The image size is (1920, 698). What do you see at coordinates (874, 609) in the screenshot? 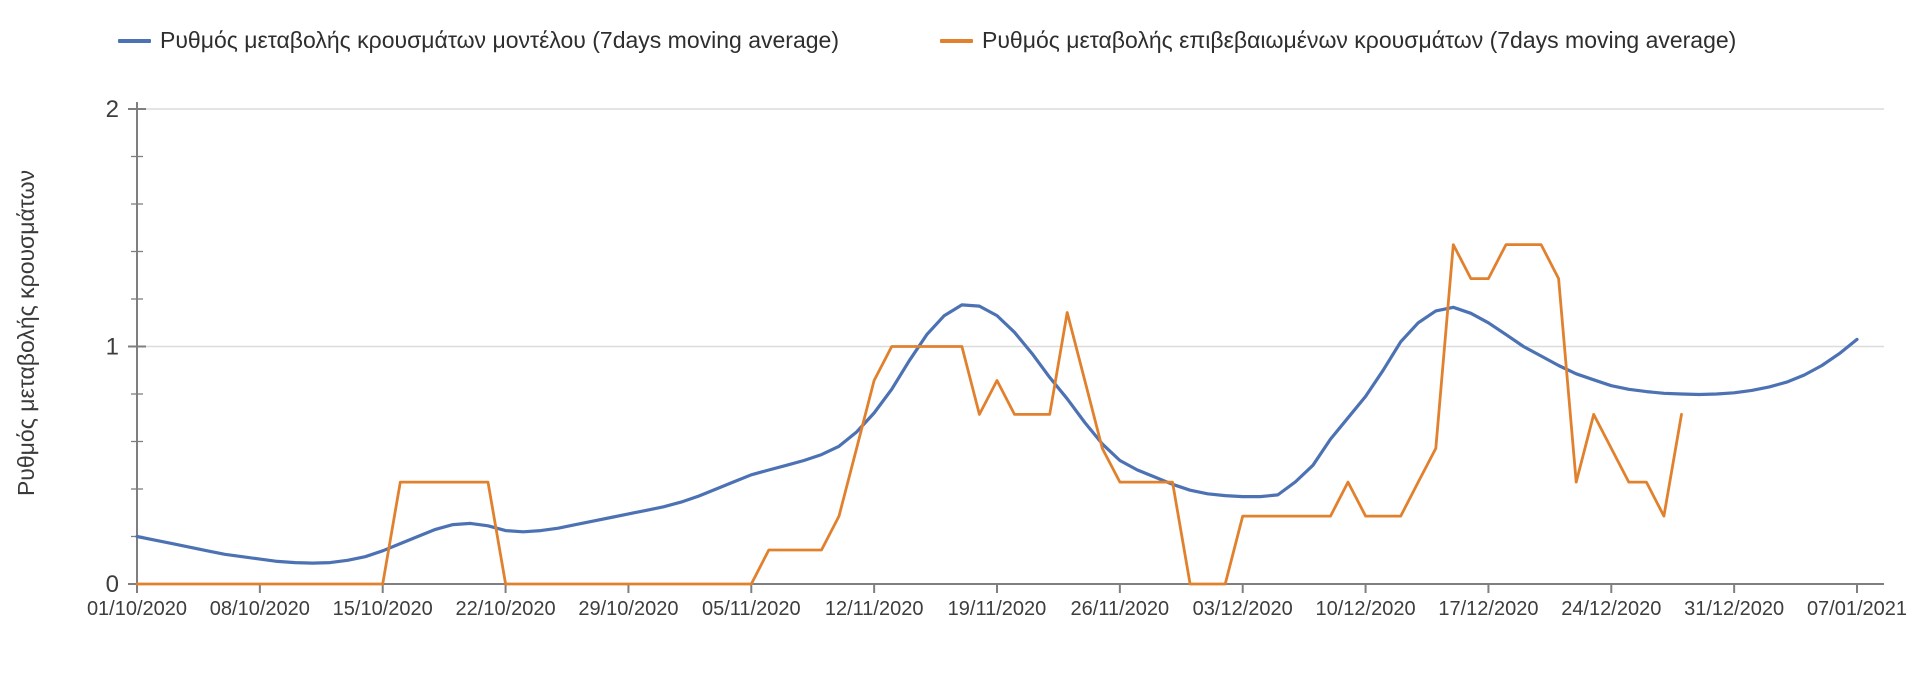
I see `x-tick-label: 12/11/2020` at bounding box center [874, 609].